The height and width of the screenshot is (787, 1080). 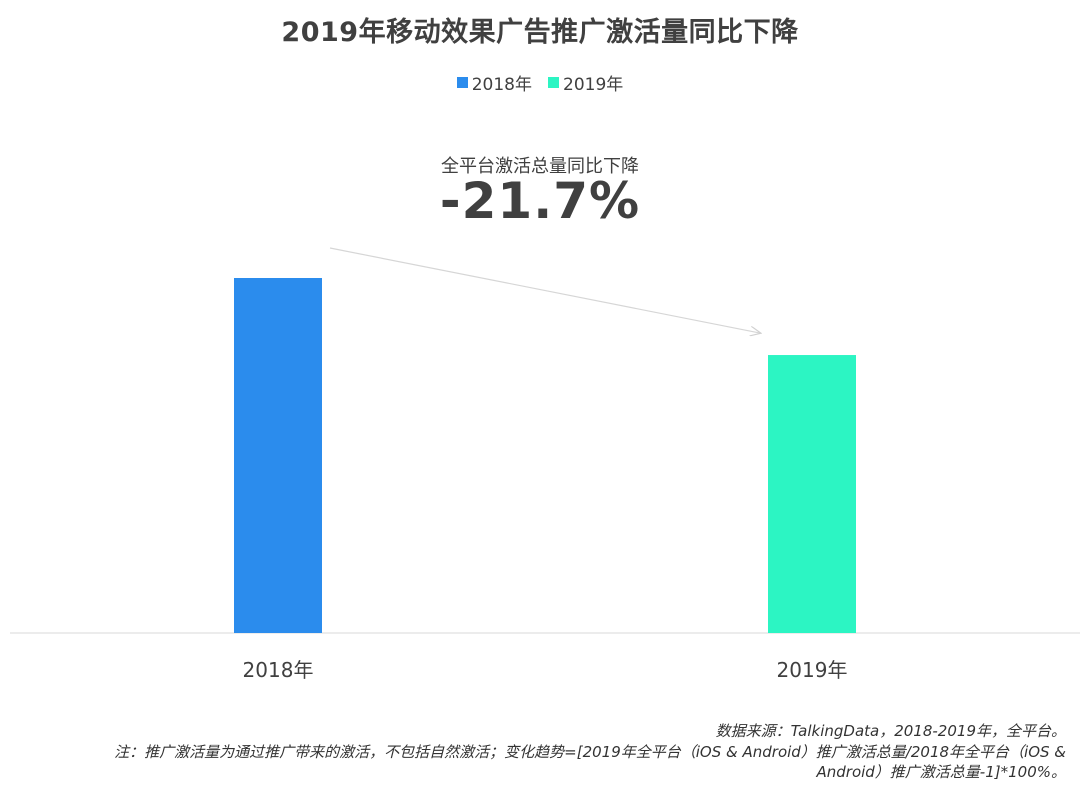 I want to click on legend-label-2019: 2019年, so click(x=593, y=85).